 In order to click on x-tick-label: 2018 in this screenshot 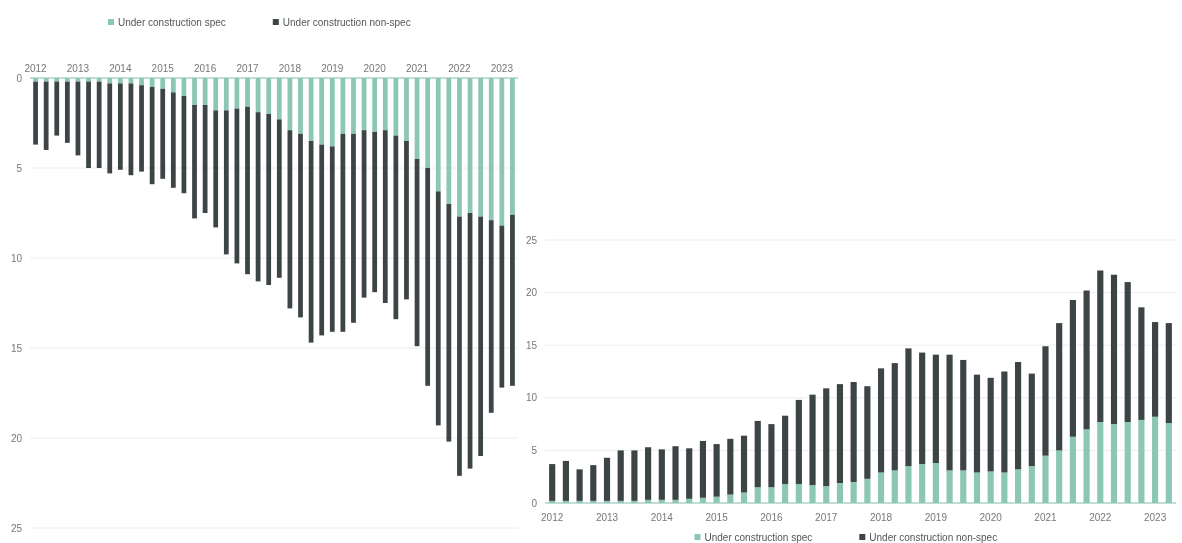, I will do `click(290, 68)`.